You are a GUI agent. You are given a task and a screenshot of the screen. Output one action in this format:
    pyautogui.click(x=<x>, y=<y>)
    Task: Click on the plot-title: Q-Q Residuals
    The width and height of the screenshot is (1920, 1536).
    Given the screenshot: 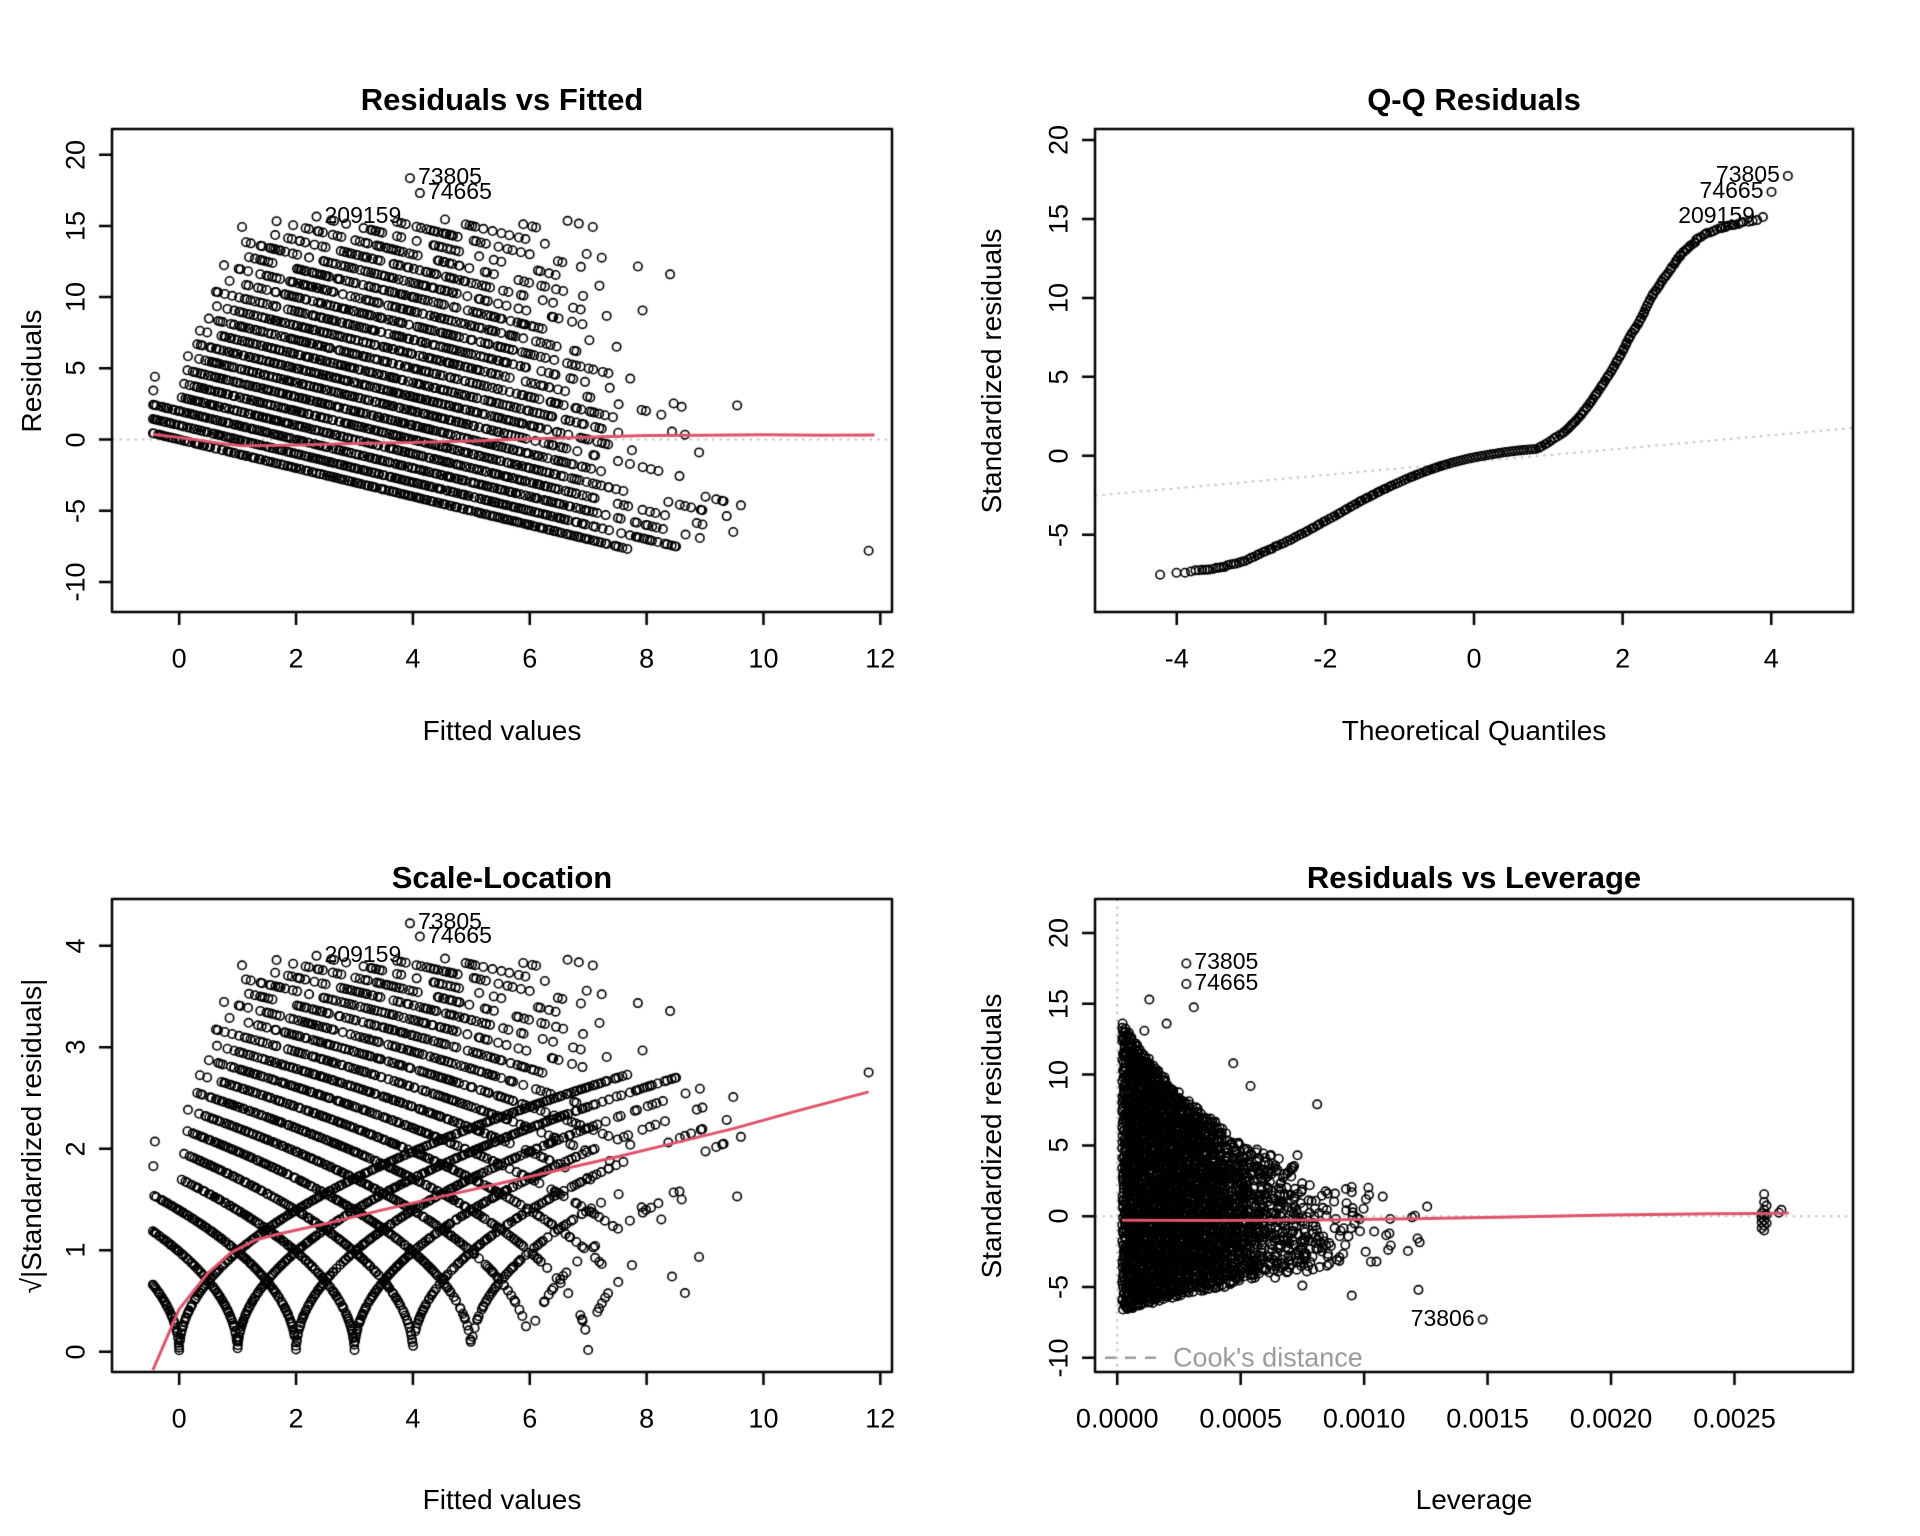 What is the action you would take?
    pyautogui.click(x=1474, y=99)
    